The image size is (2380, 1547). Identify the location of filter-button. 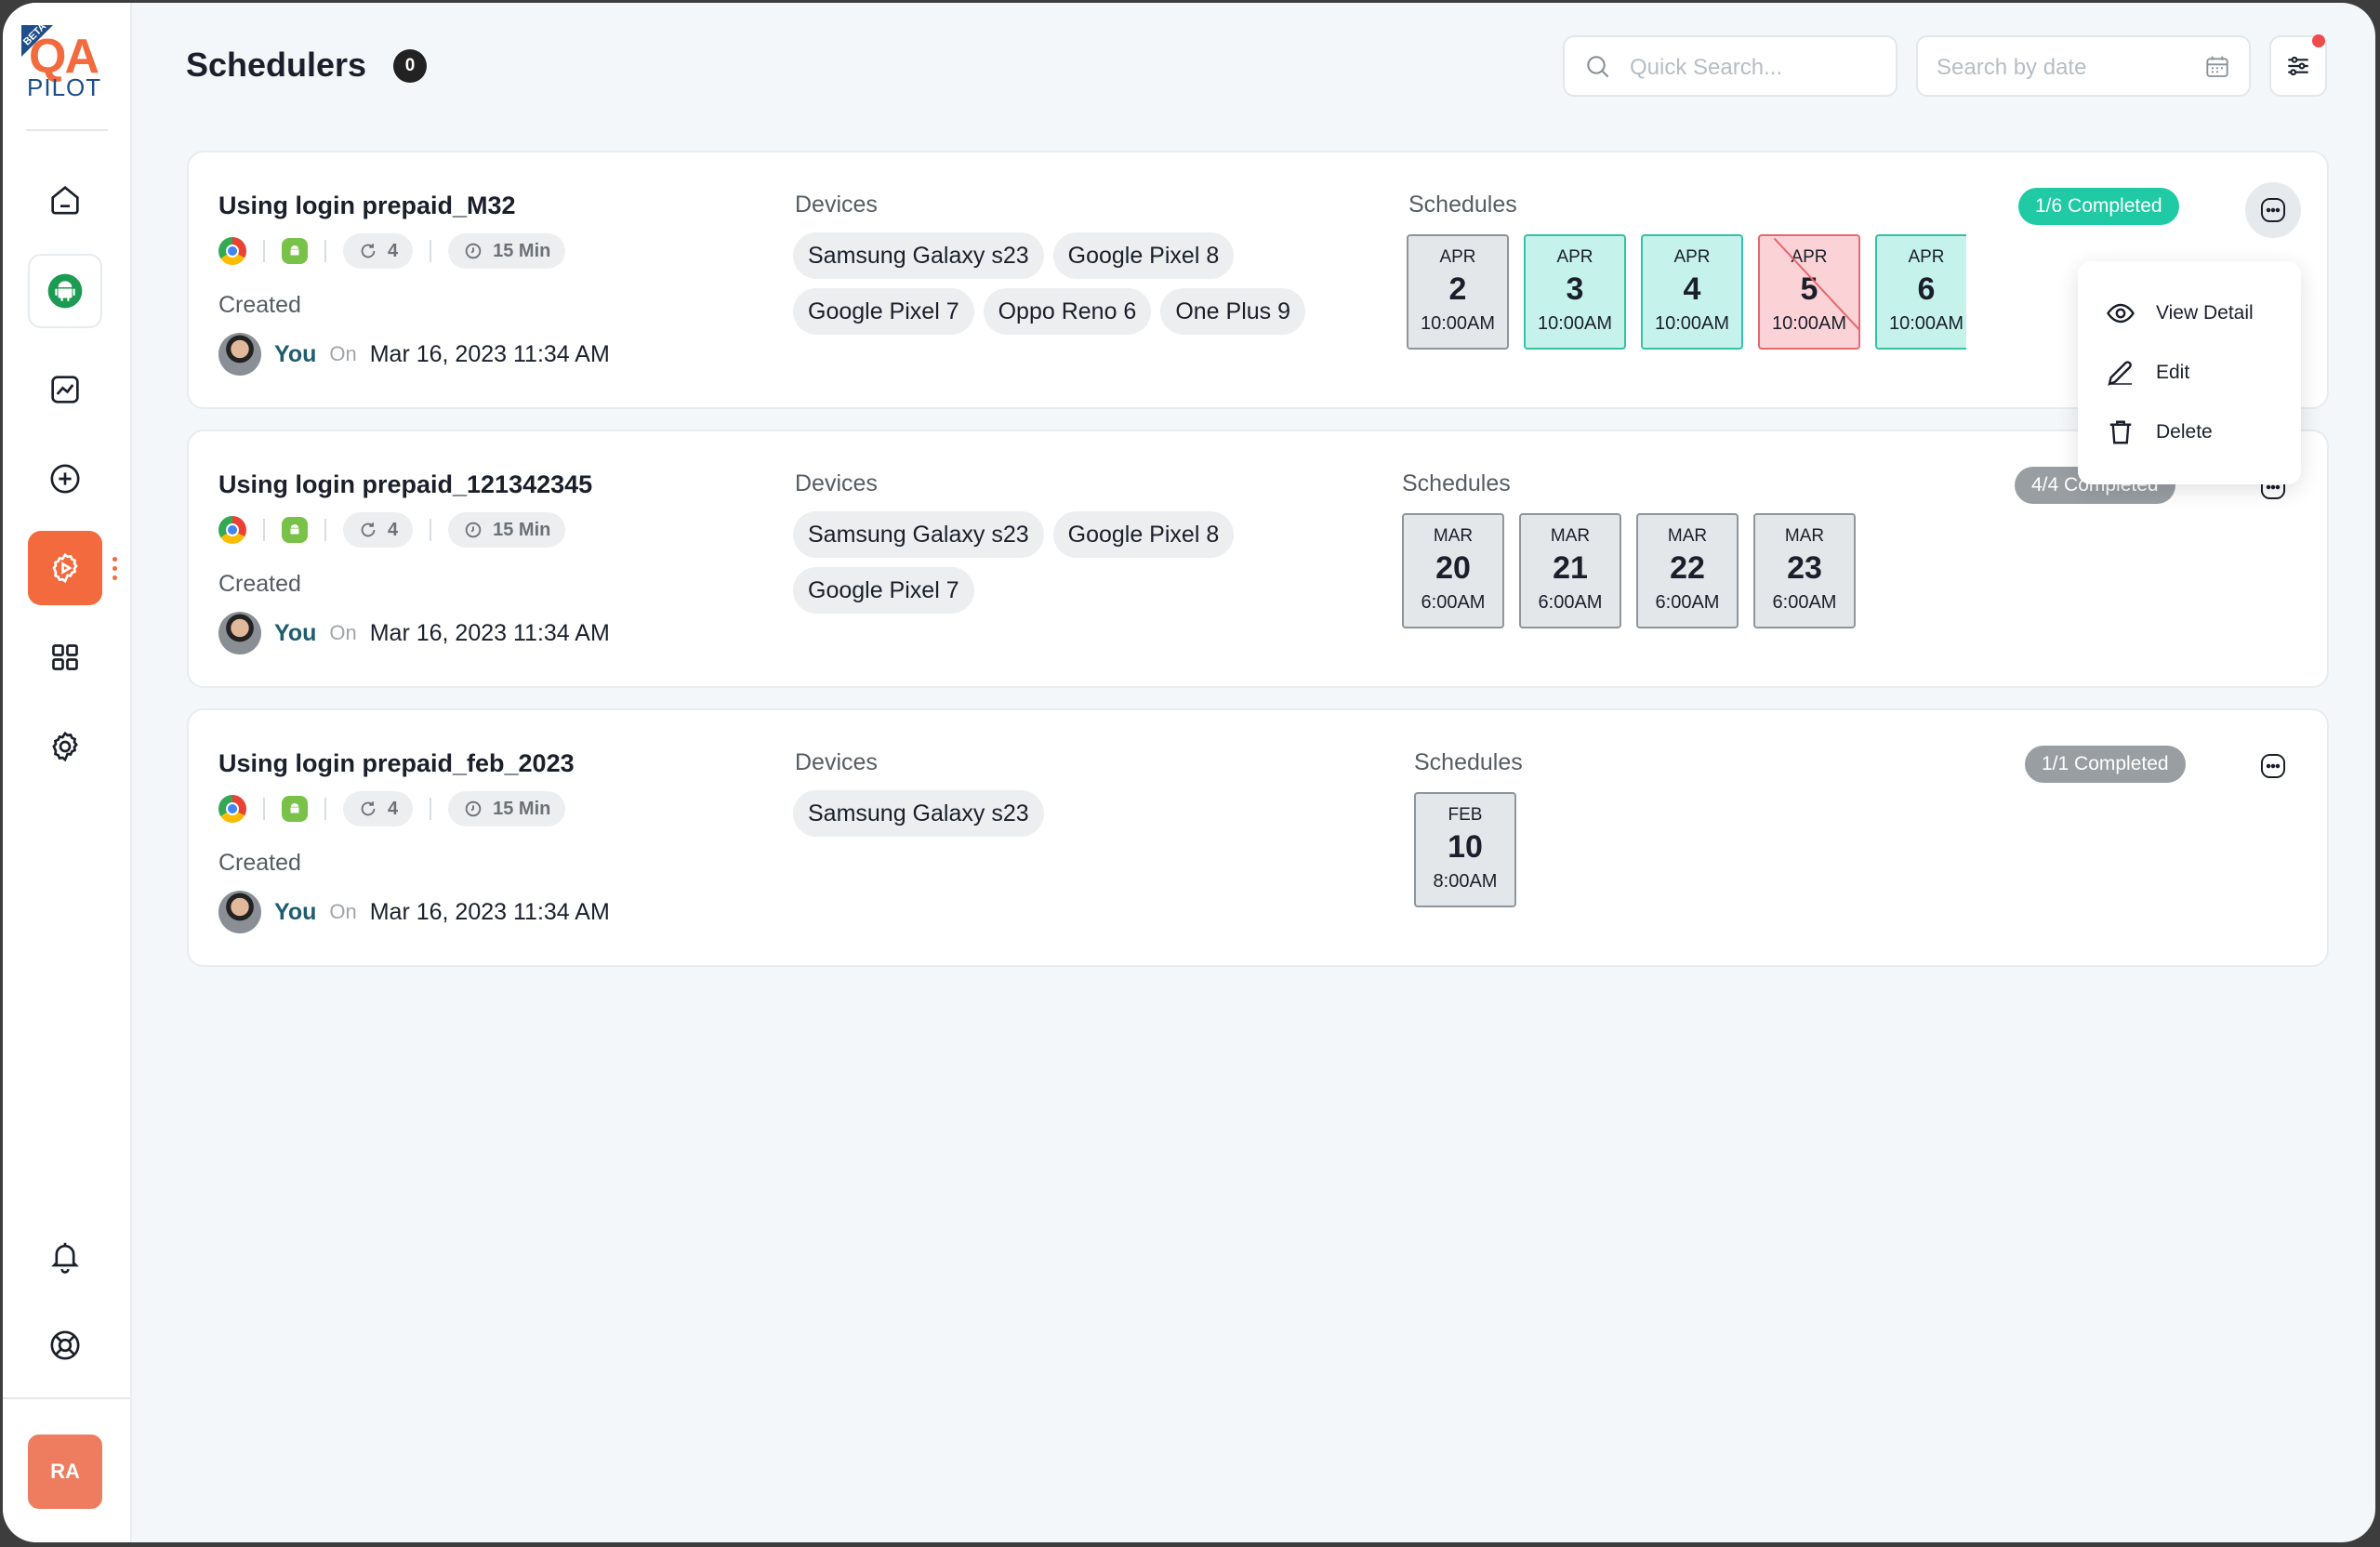
(2298, 66).